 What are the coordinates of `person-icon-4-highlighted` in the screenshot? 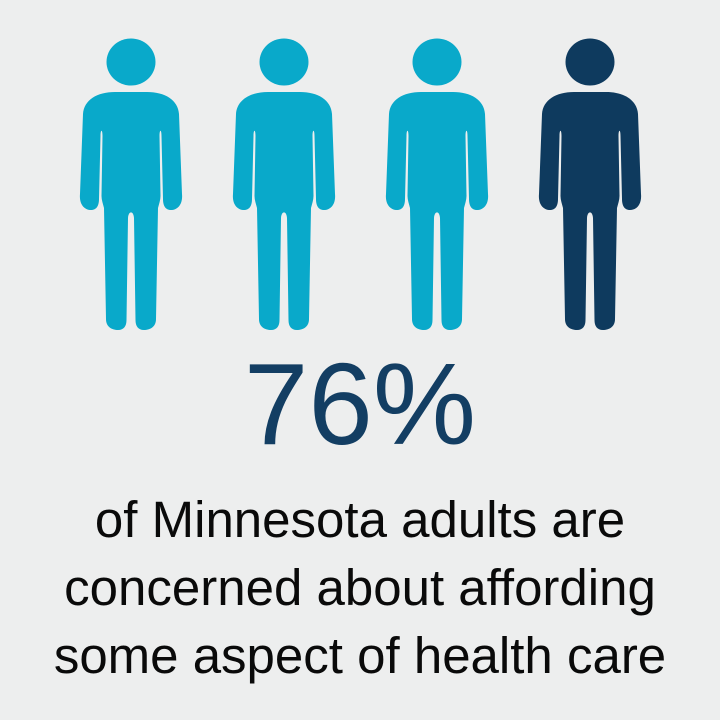 It's located at (590, 184).